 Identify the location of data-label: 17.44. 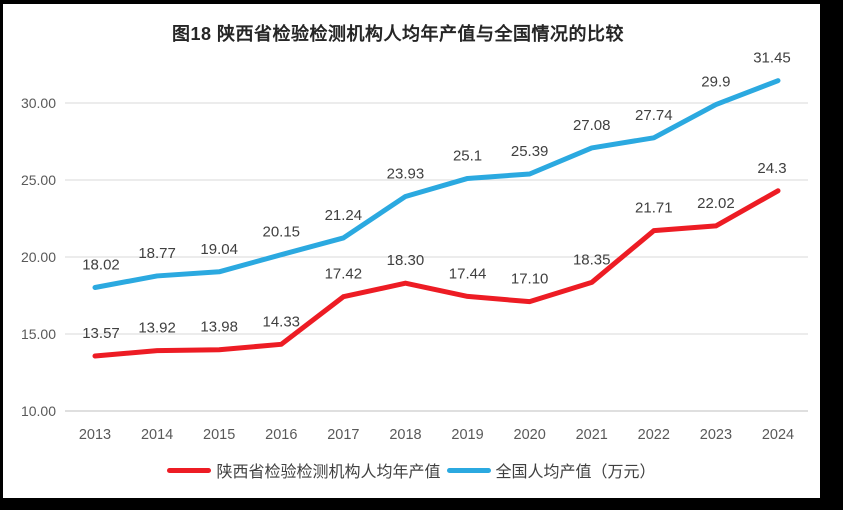
(468, 273).